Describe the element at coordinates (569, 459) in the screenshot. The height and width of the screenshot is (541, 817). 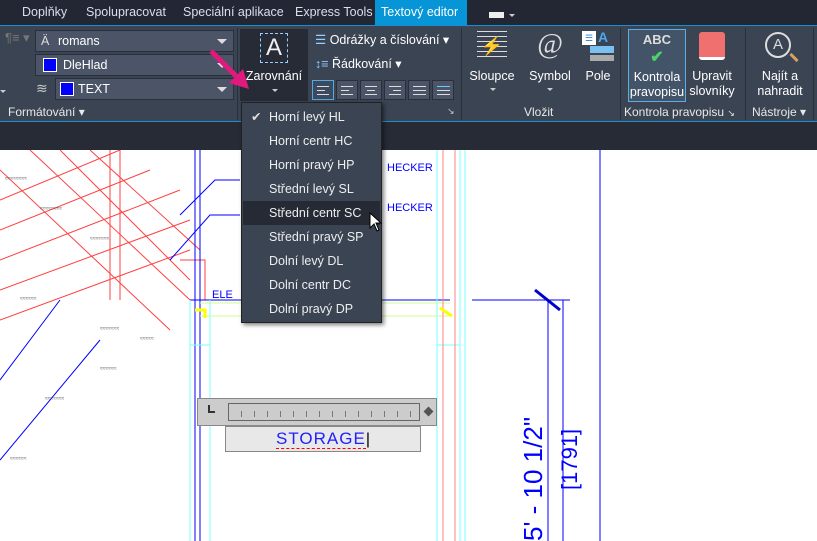
I see `dimension-metric-text: [1791]` at that location.